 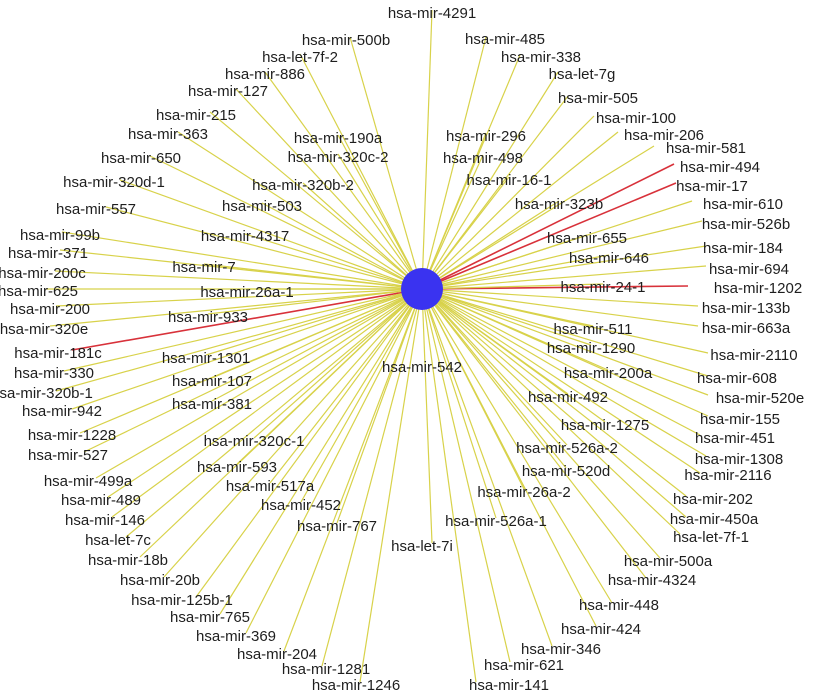 What do you see at coordinates (582, 74) in the screenshot?
I see `node-label-hsa-let-7g: hsa-let-7g` at bounding box center [582, 74].